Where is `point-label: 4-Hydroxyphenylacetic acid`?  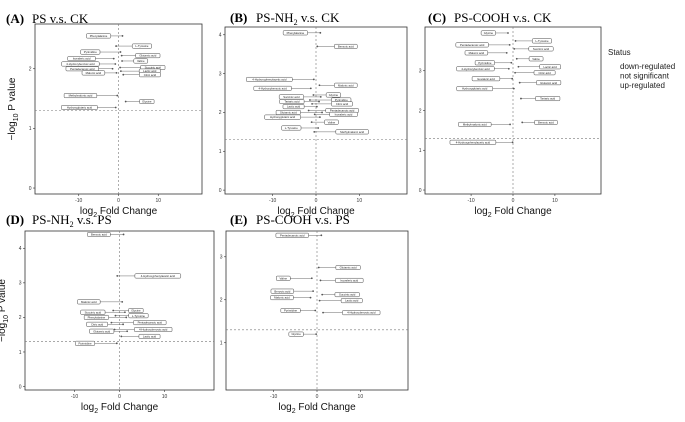 point-label: 4-Hydroxyphenylacetic acid is located at coordinates (269, 80).